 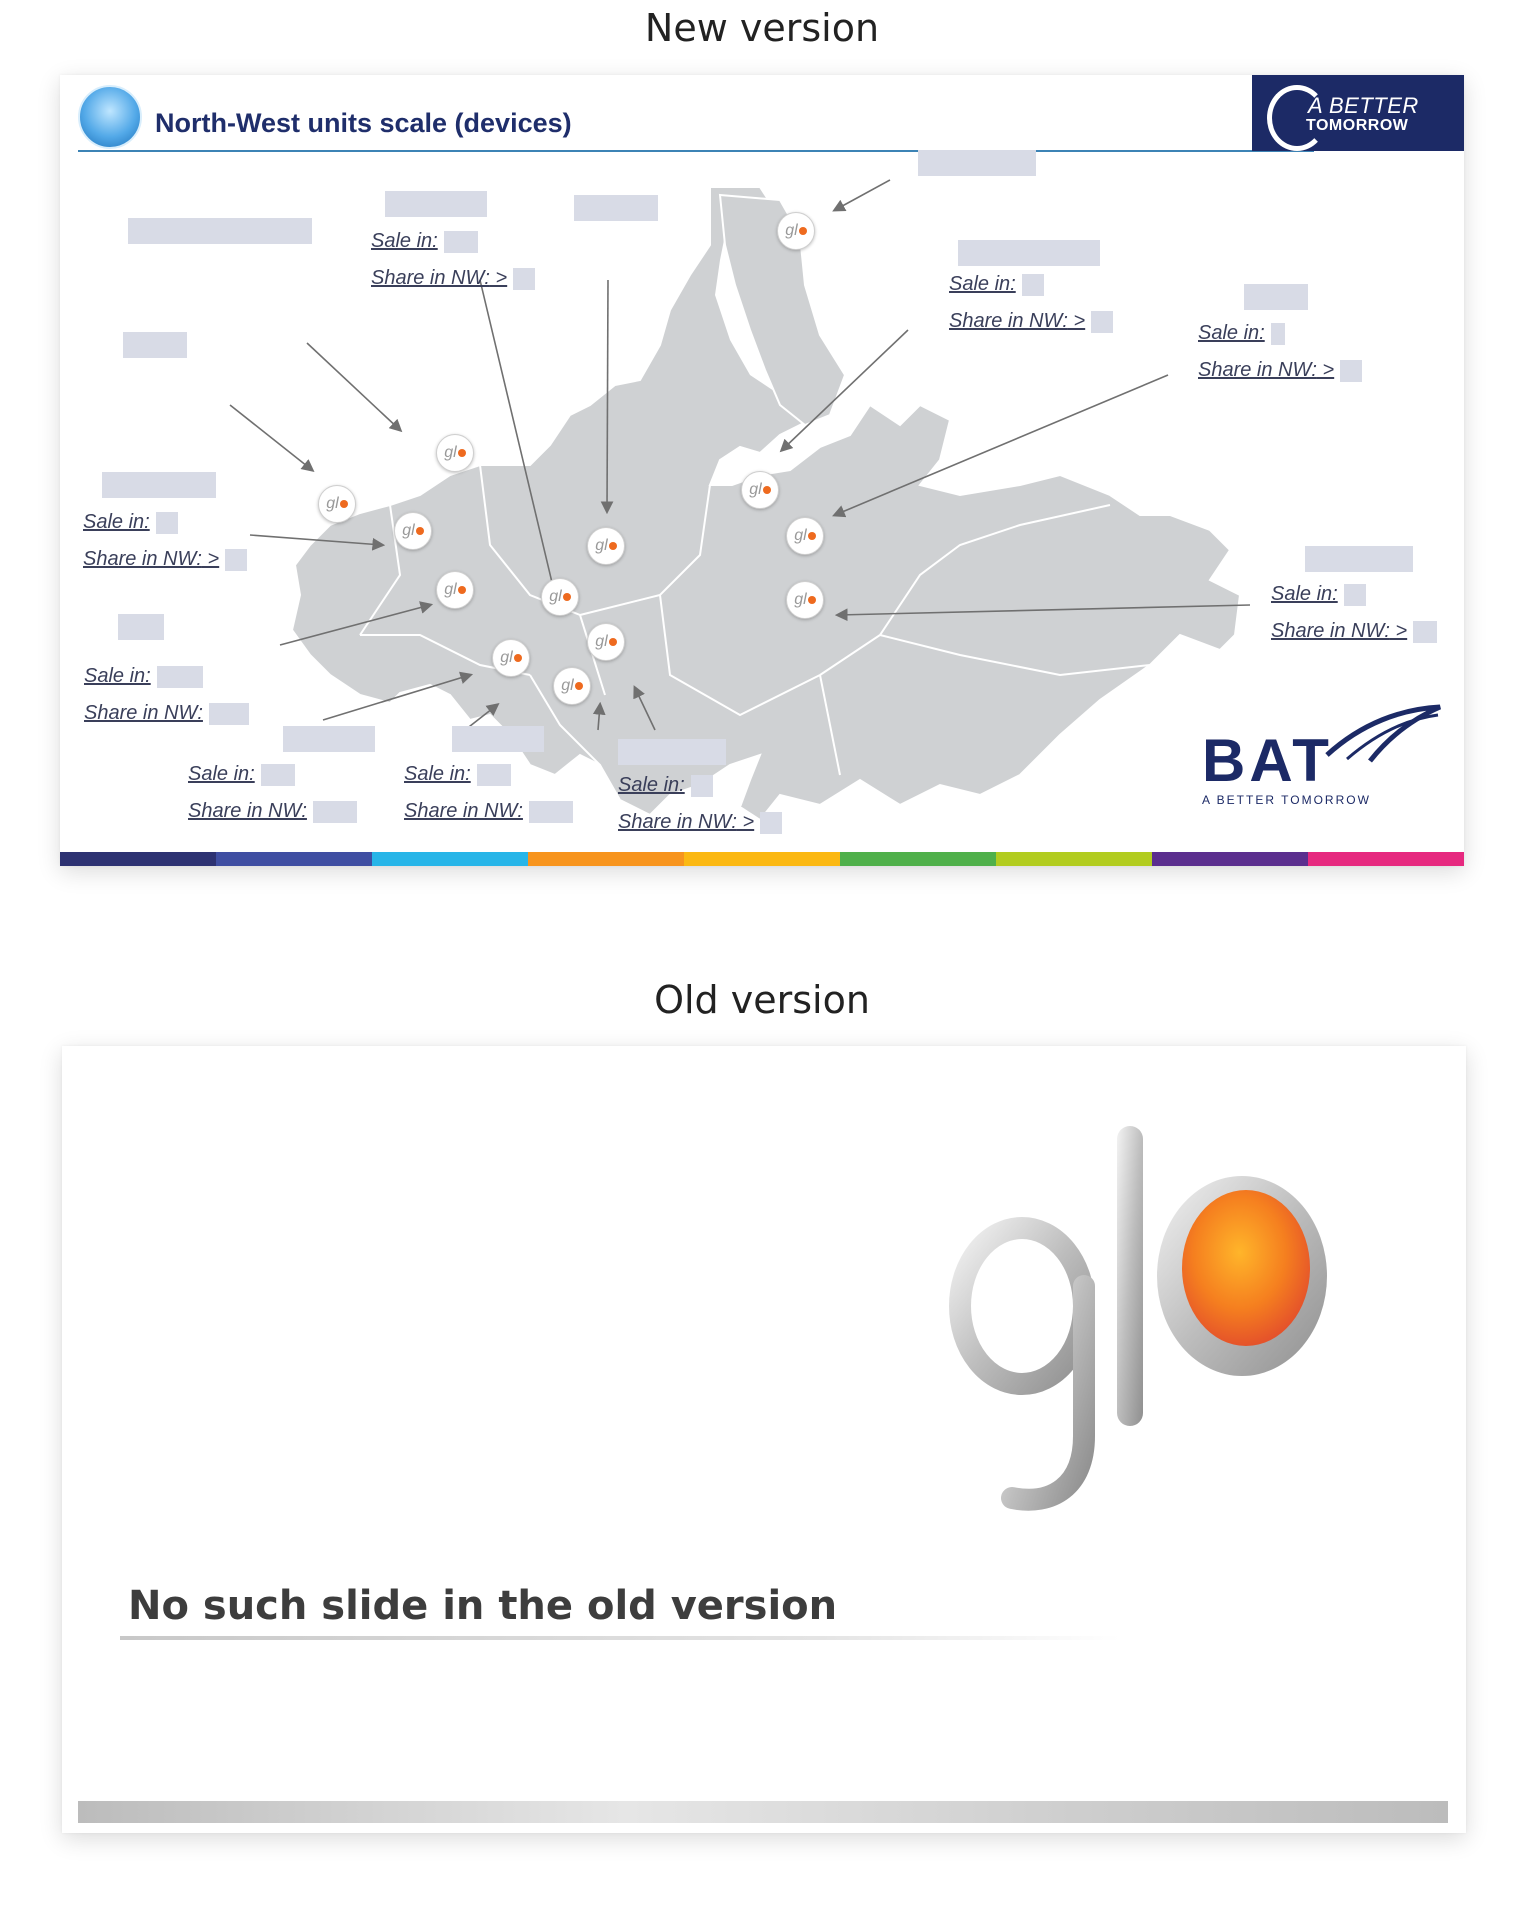 I want to click on title-underline, so click(x=696, y=151).